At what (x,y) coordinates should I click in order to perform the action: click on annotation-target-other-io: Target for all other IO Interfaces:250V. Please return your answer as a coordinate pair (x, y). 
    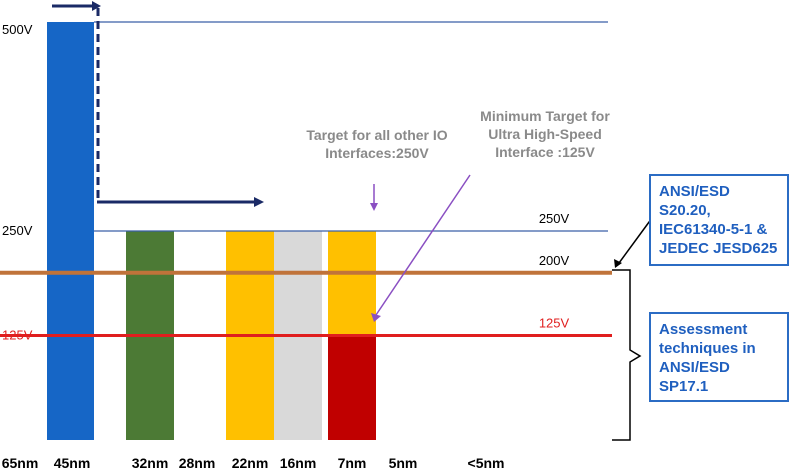
    Looking at the image, I should click on (377, 144).